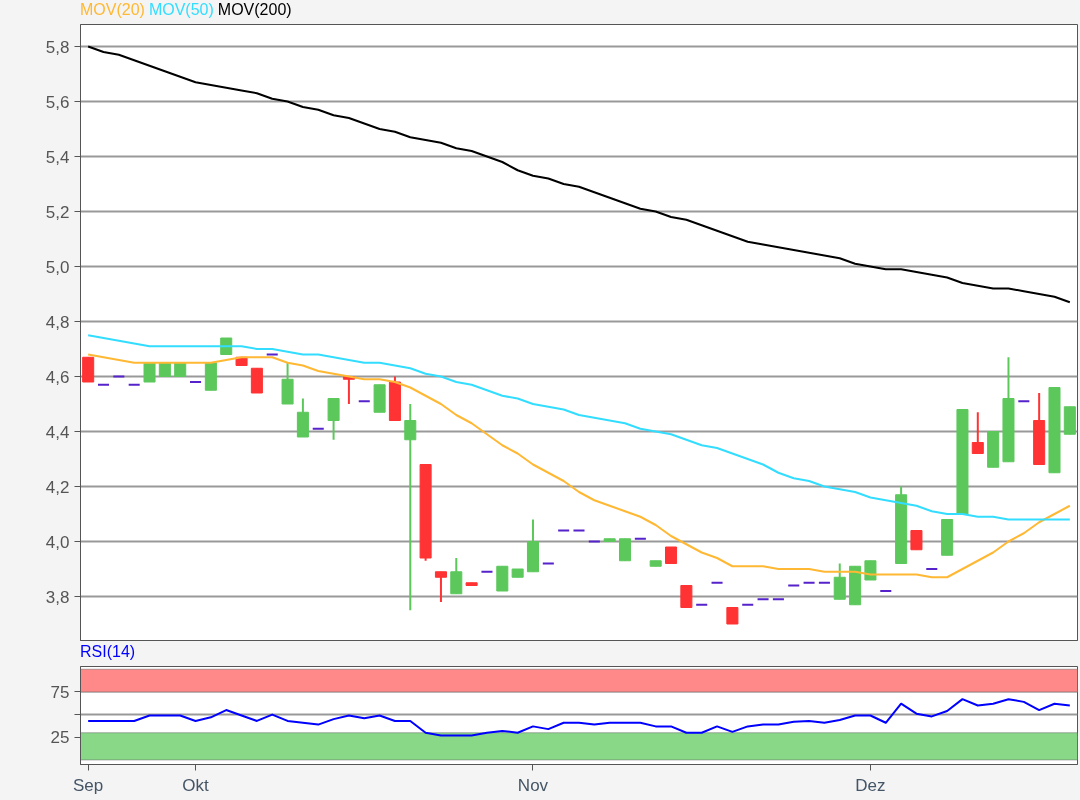 Image resolution: width=1080 pixels, height=800 pixels. I want to click on y-tick-label: 4,4, so click(57, 432).